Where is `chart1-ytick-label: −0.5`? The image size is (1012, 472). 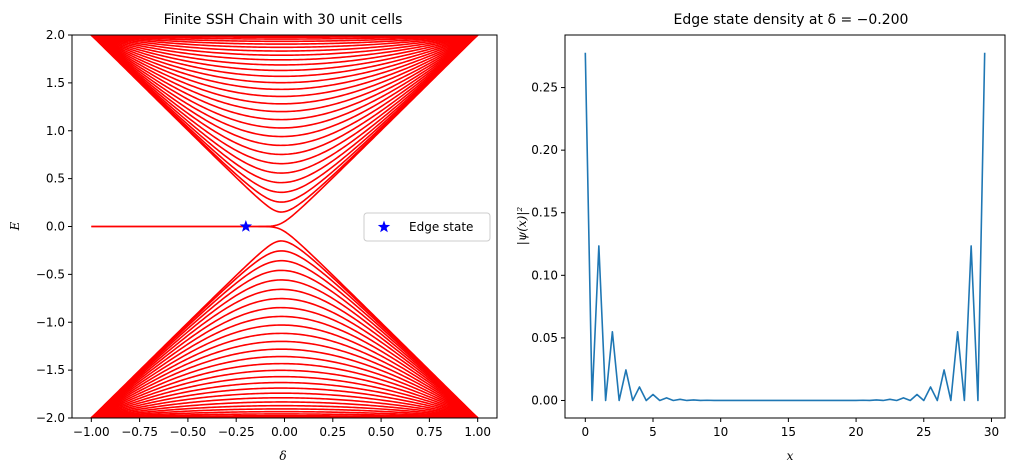 chart1-ytick-label: −0.5 is located at coordinates (50, 274).